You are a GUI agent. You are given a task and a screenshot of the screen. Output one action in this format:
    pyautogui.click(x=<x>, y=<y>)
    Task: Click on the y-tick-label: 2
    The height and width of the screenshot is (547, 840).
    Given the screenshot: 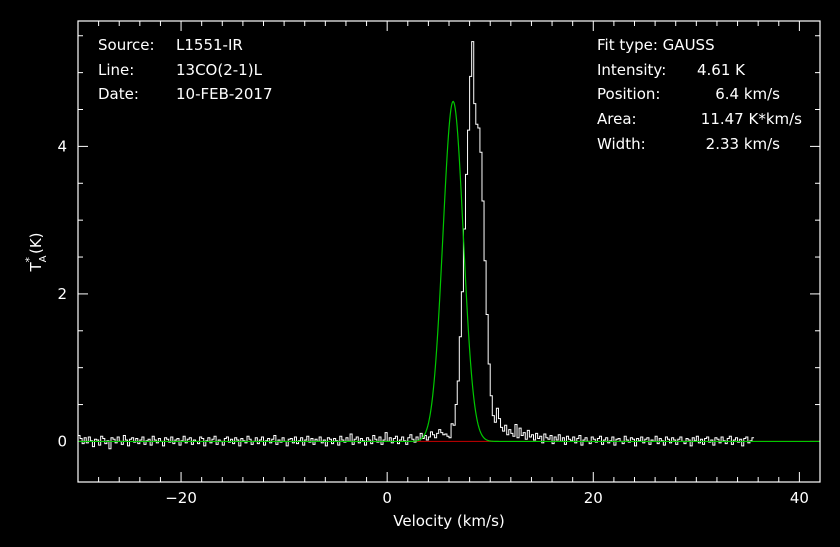 What is the action you would take?
    pyautogui.click(x=62, y=294)
    